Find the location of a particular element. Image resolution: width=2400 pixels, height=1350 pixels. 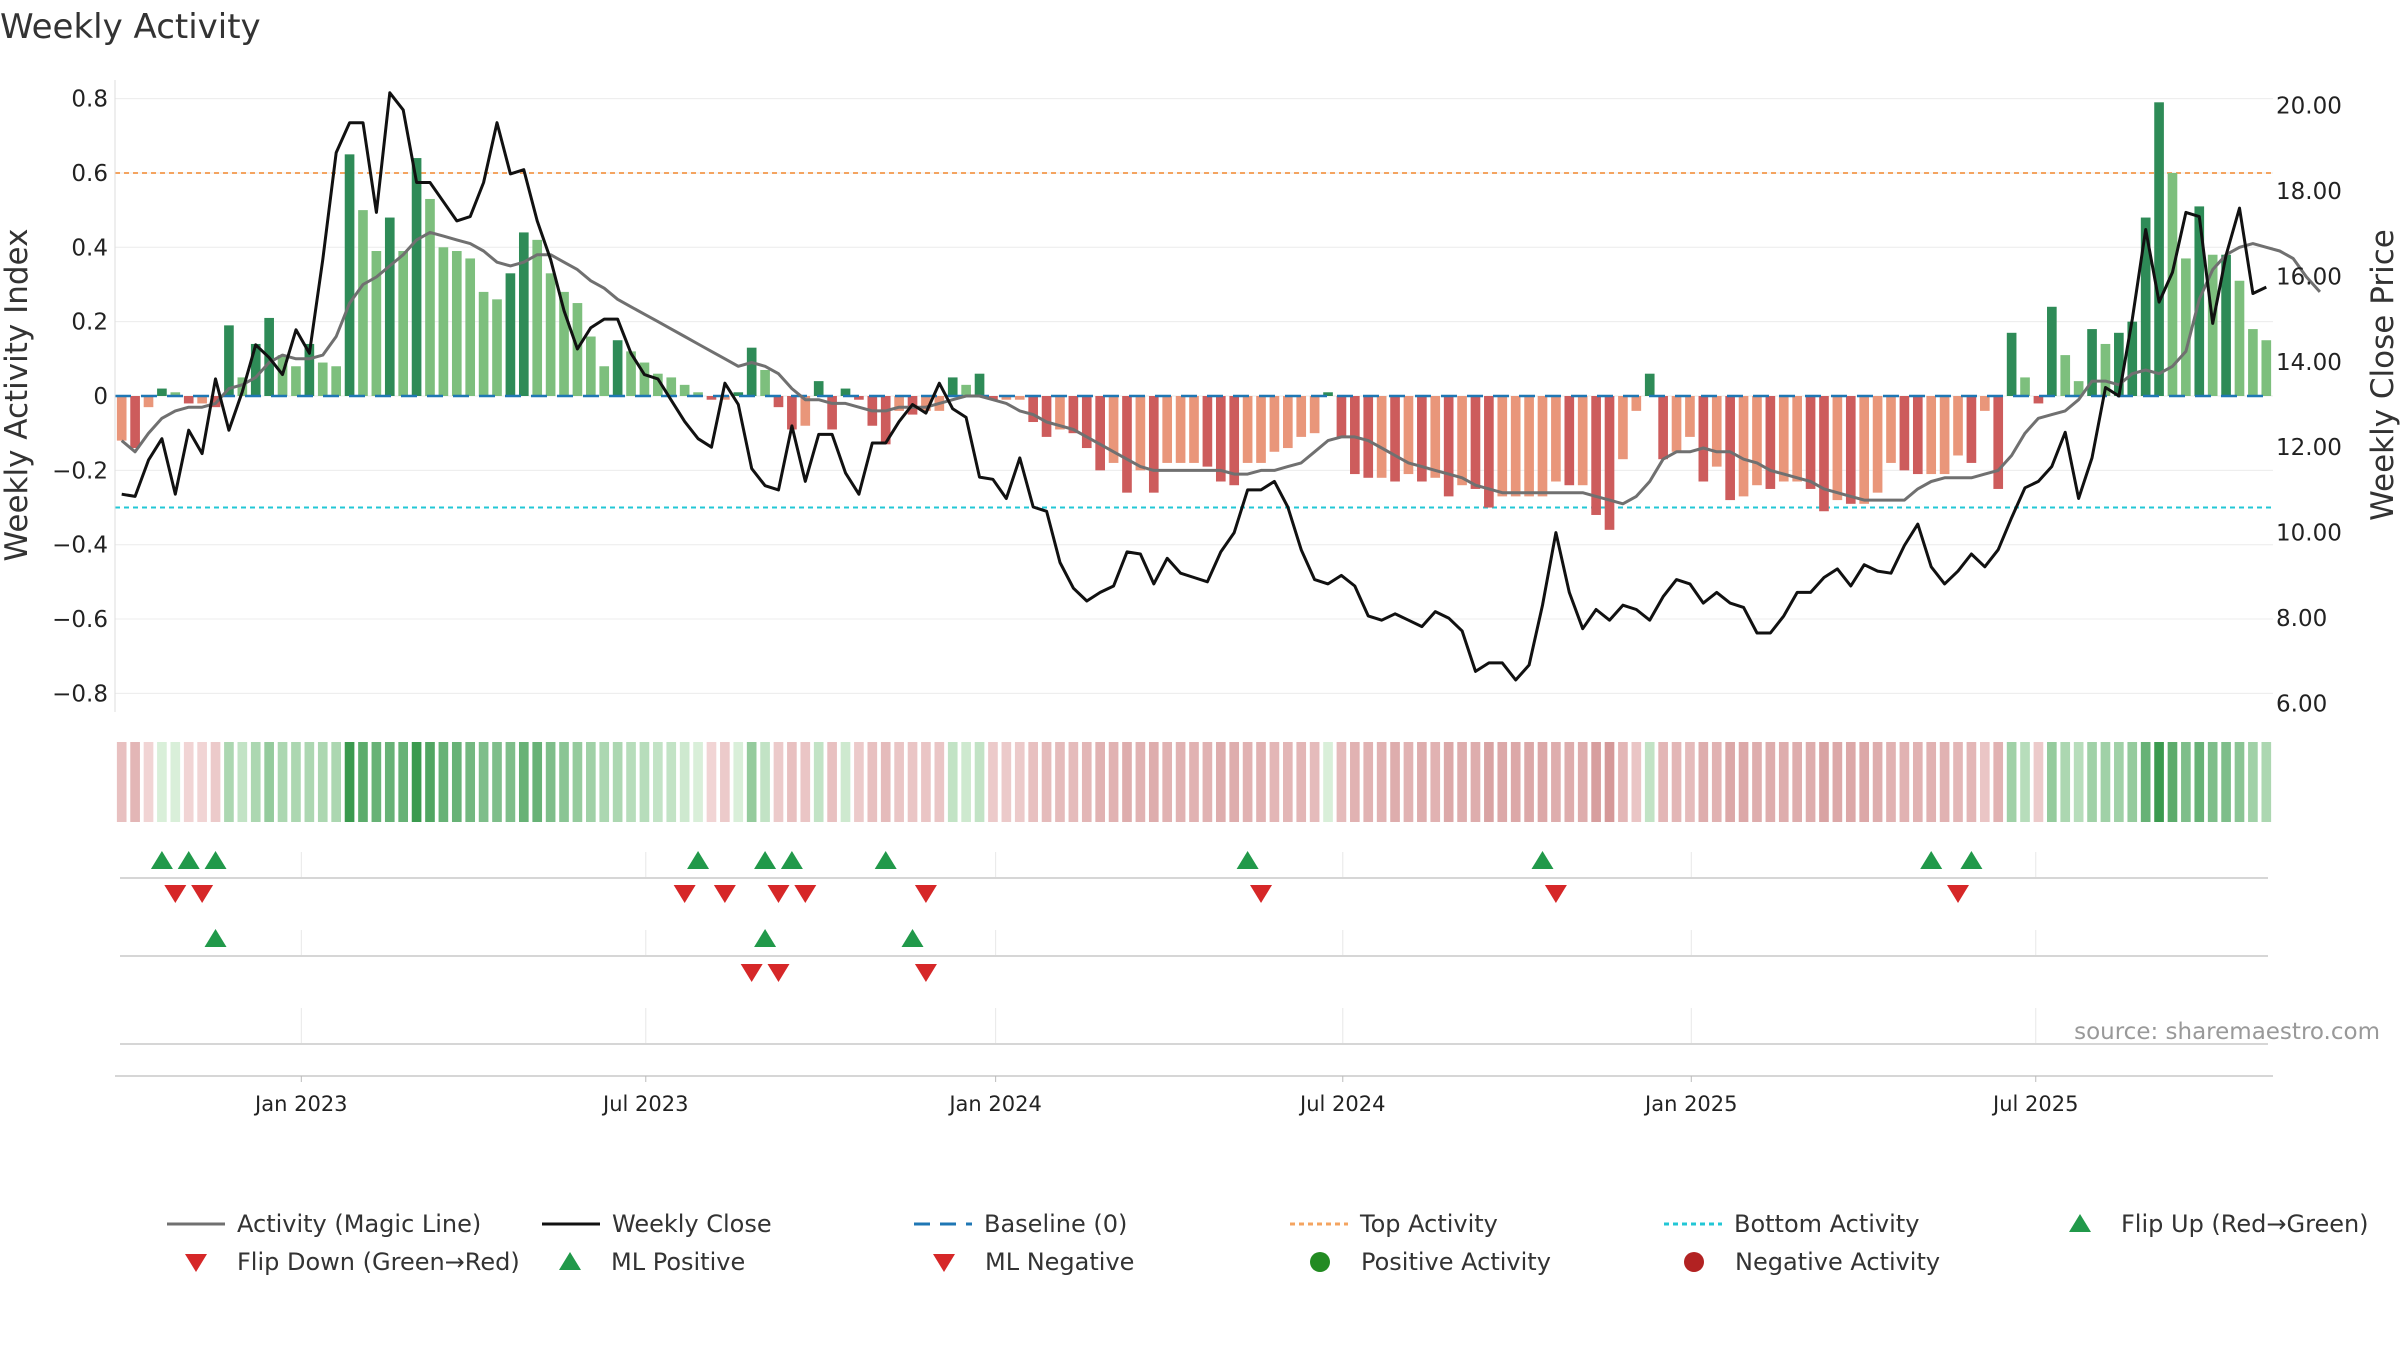

legend-label: Negative Activity is located at coordinates (1837, 1262).